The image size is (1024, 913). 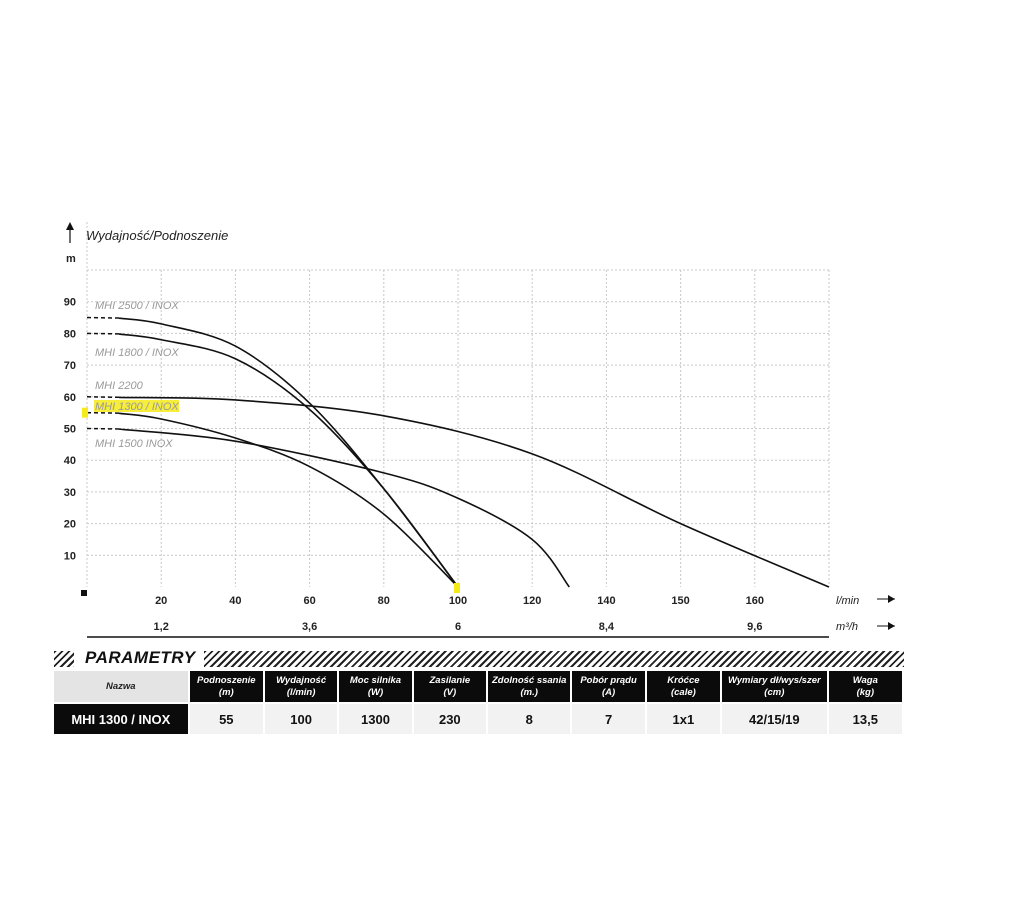 I want to click on col-header-wydajnosc: Wydajność (l/min), so click(x=300, y=687).